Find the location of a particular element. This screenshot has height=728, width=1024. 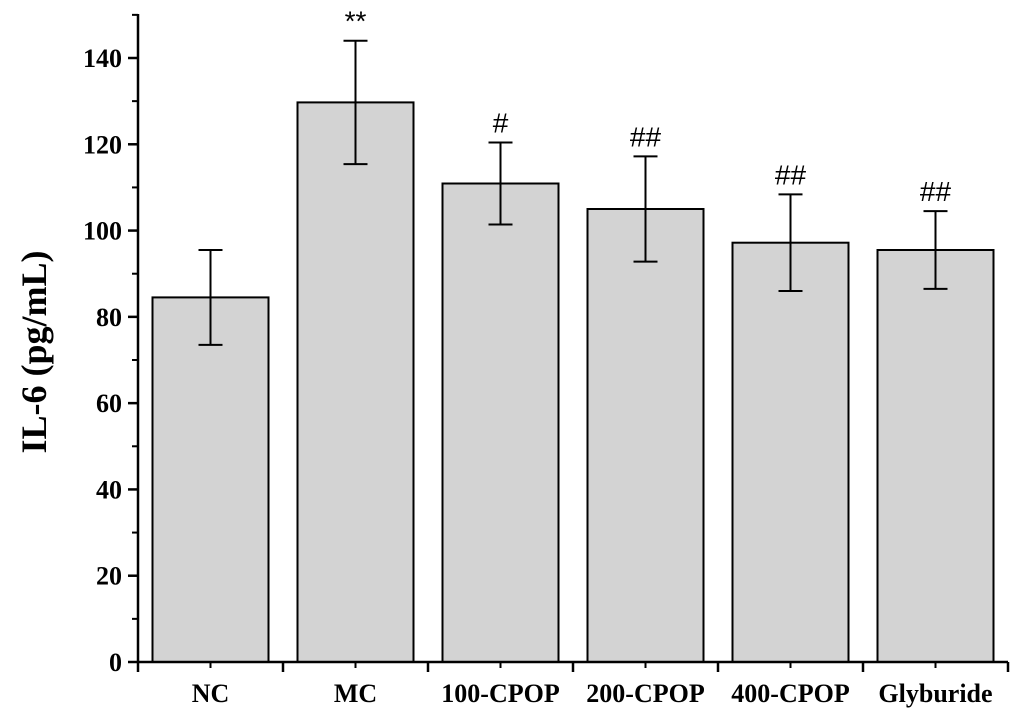

x-tick-label: 200-CPOP is located at coordinates (645, 693).